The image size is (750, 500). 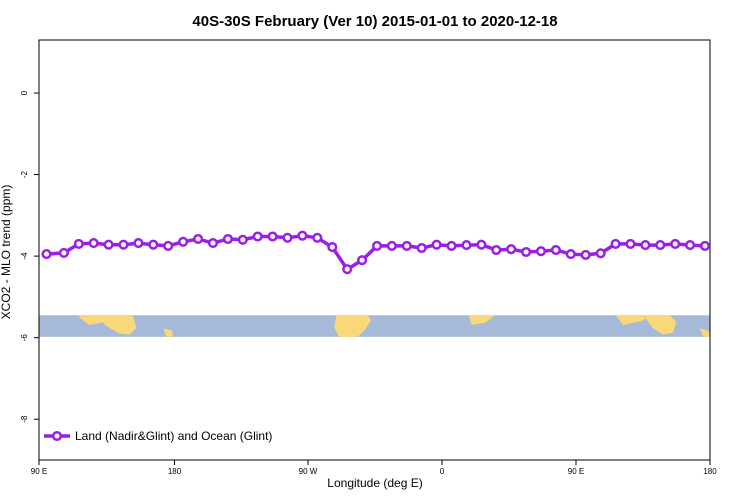 What do you see at coordinates (24, 92) in the screenshot?
I see `y-tick-label: 0` at bounding box center [24, 92].